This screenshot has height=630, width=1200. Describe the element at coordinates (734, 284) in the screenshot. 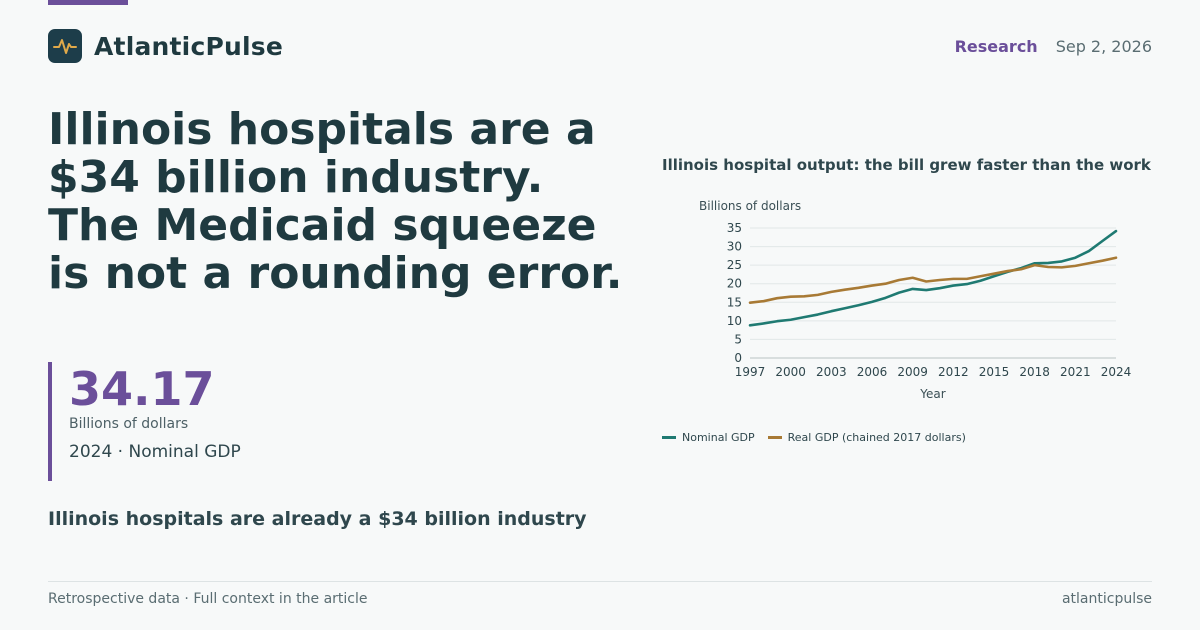

I see `y-tick-label: 20` at that location.